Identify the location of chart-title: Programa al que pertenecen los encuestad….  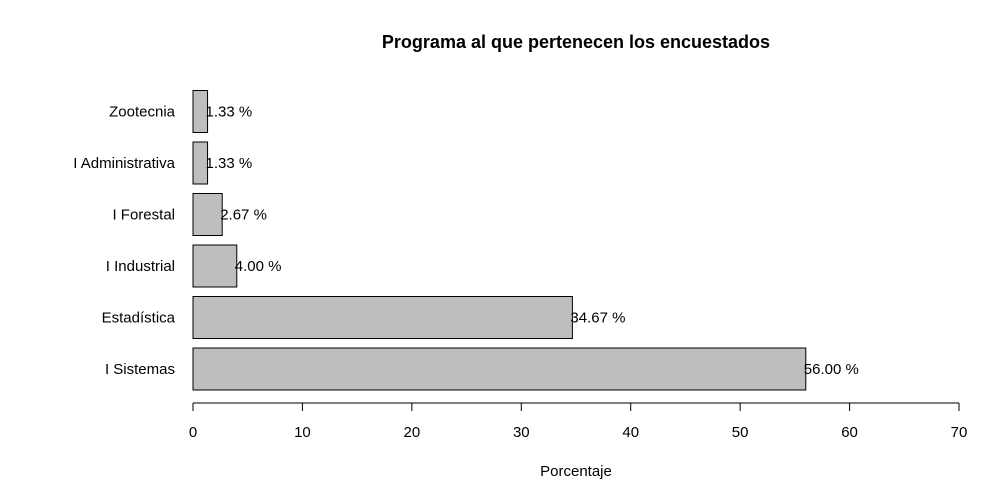
(576, 42).